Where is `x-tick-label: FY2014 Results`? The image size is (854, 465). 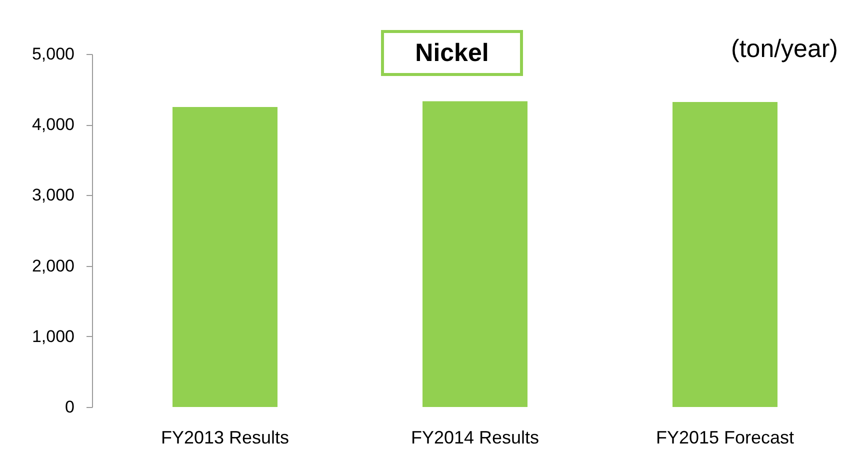
x-tick-label: FY2014 Results is located at coordinates (475, 438).